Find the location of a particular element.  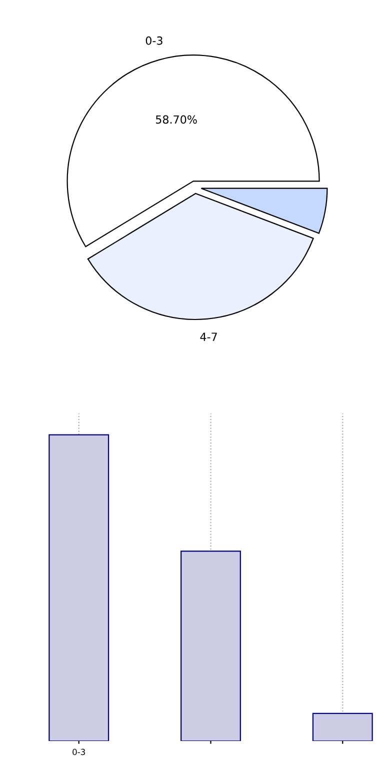

slice-label: 4-7 is located at coordinates (208, 336).